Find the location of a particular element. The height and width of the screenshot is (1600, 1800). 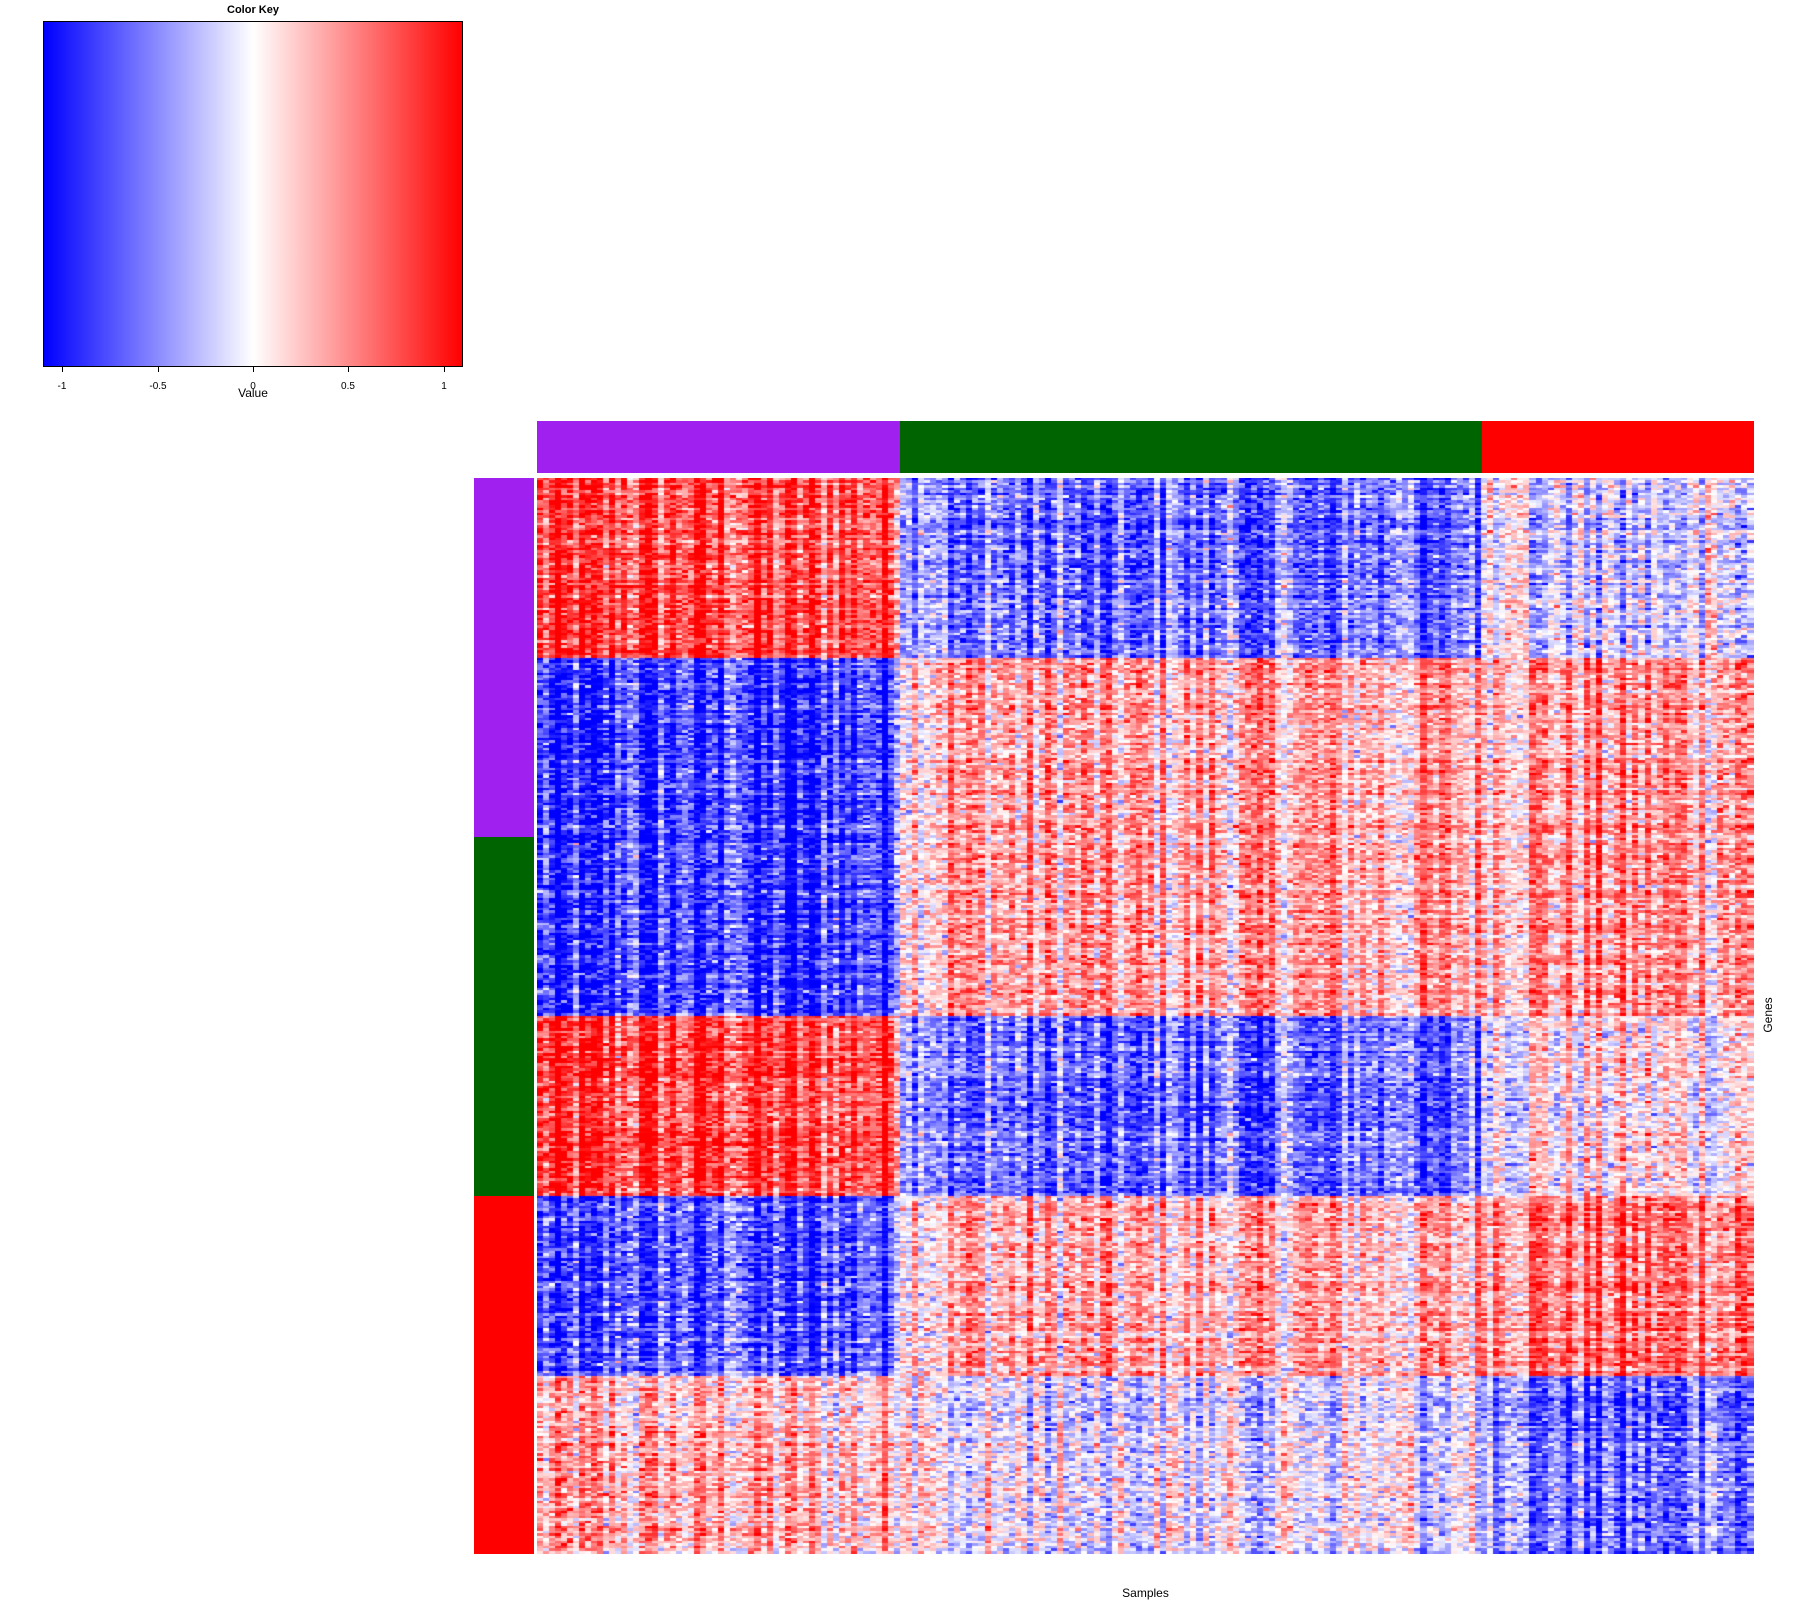

column-group-darkgreen is located at coordinates (1191, 447).